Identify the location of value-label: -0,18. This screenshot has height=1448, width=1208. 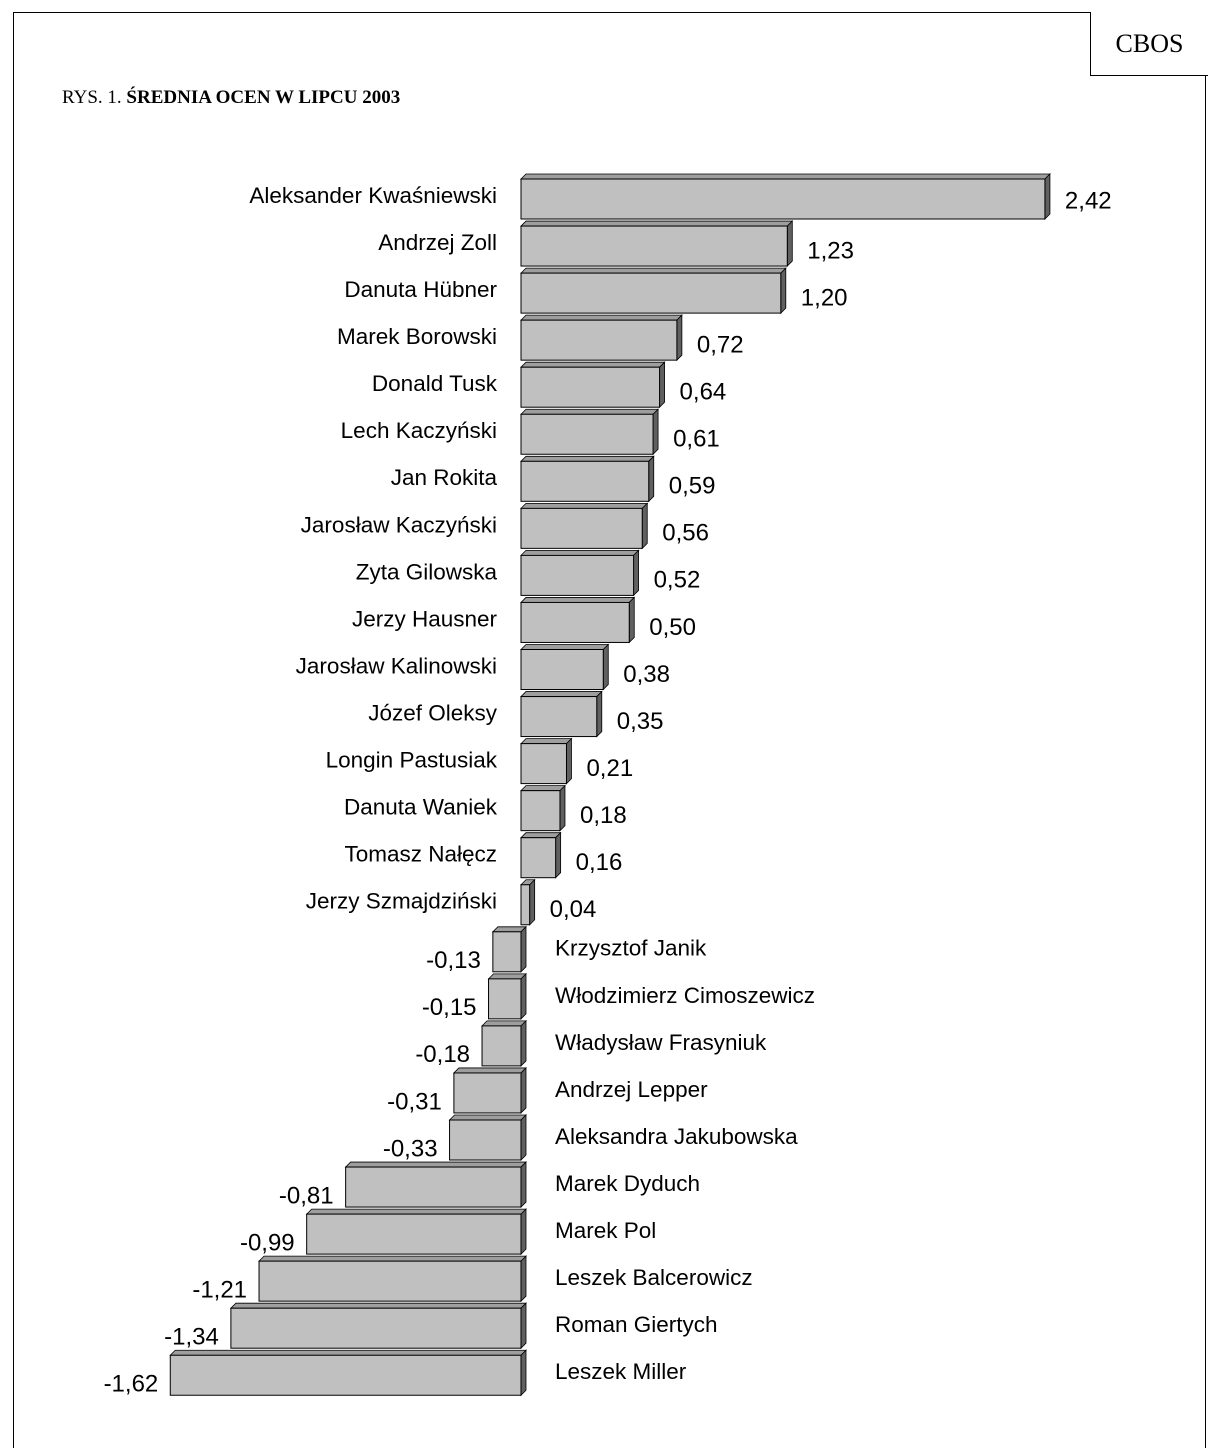
(442, 1054).